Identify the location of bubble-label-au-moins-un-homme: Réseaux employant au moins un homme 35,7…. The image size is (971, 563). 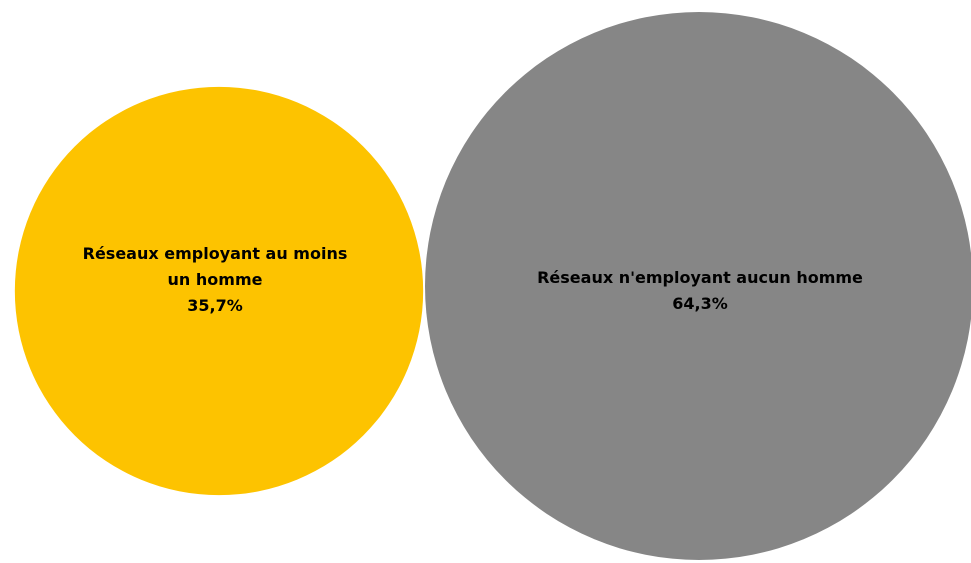
(215, 280).